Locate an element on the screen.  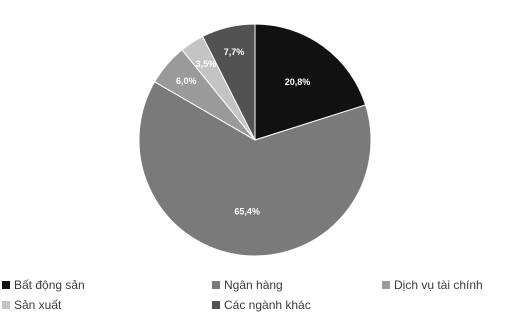
pie-slice-cac-nganh-khac is located at coordinates (229, 82).